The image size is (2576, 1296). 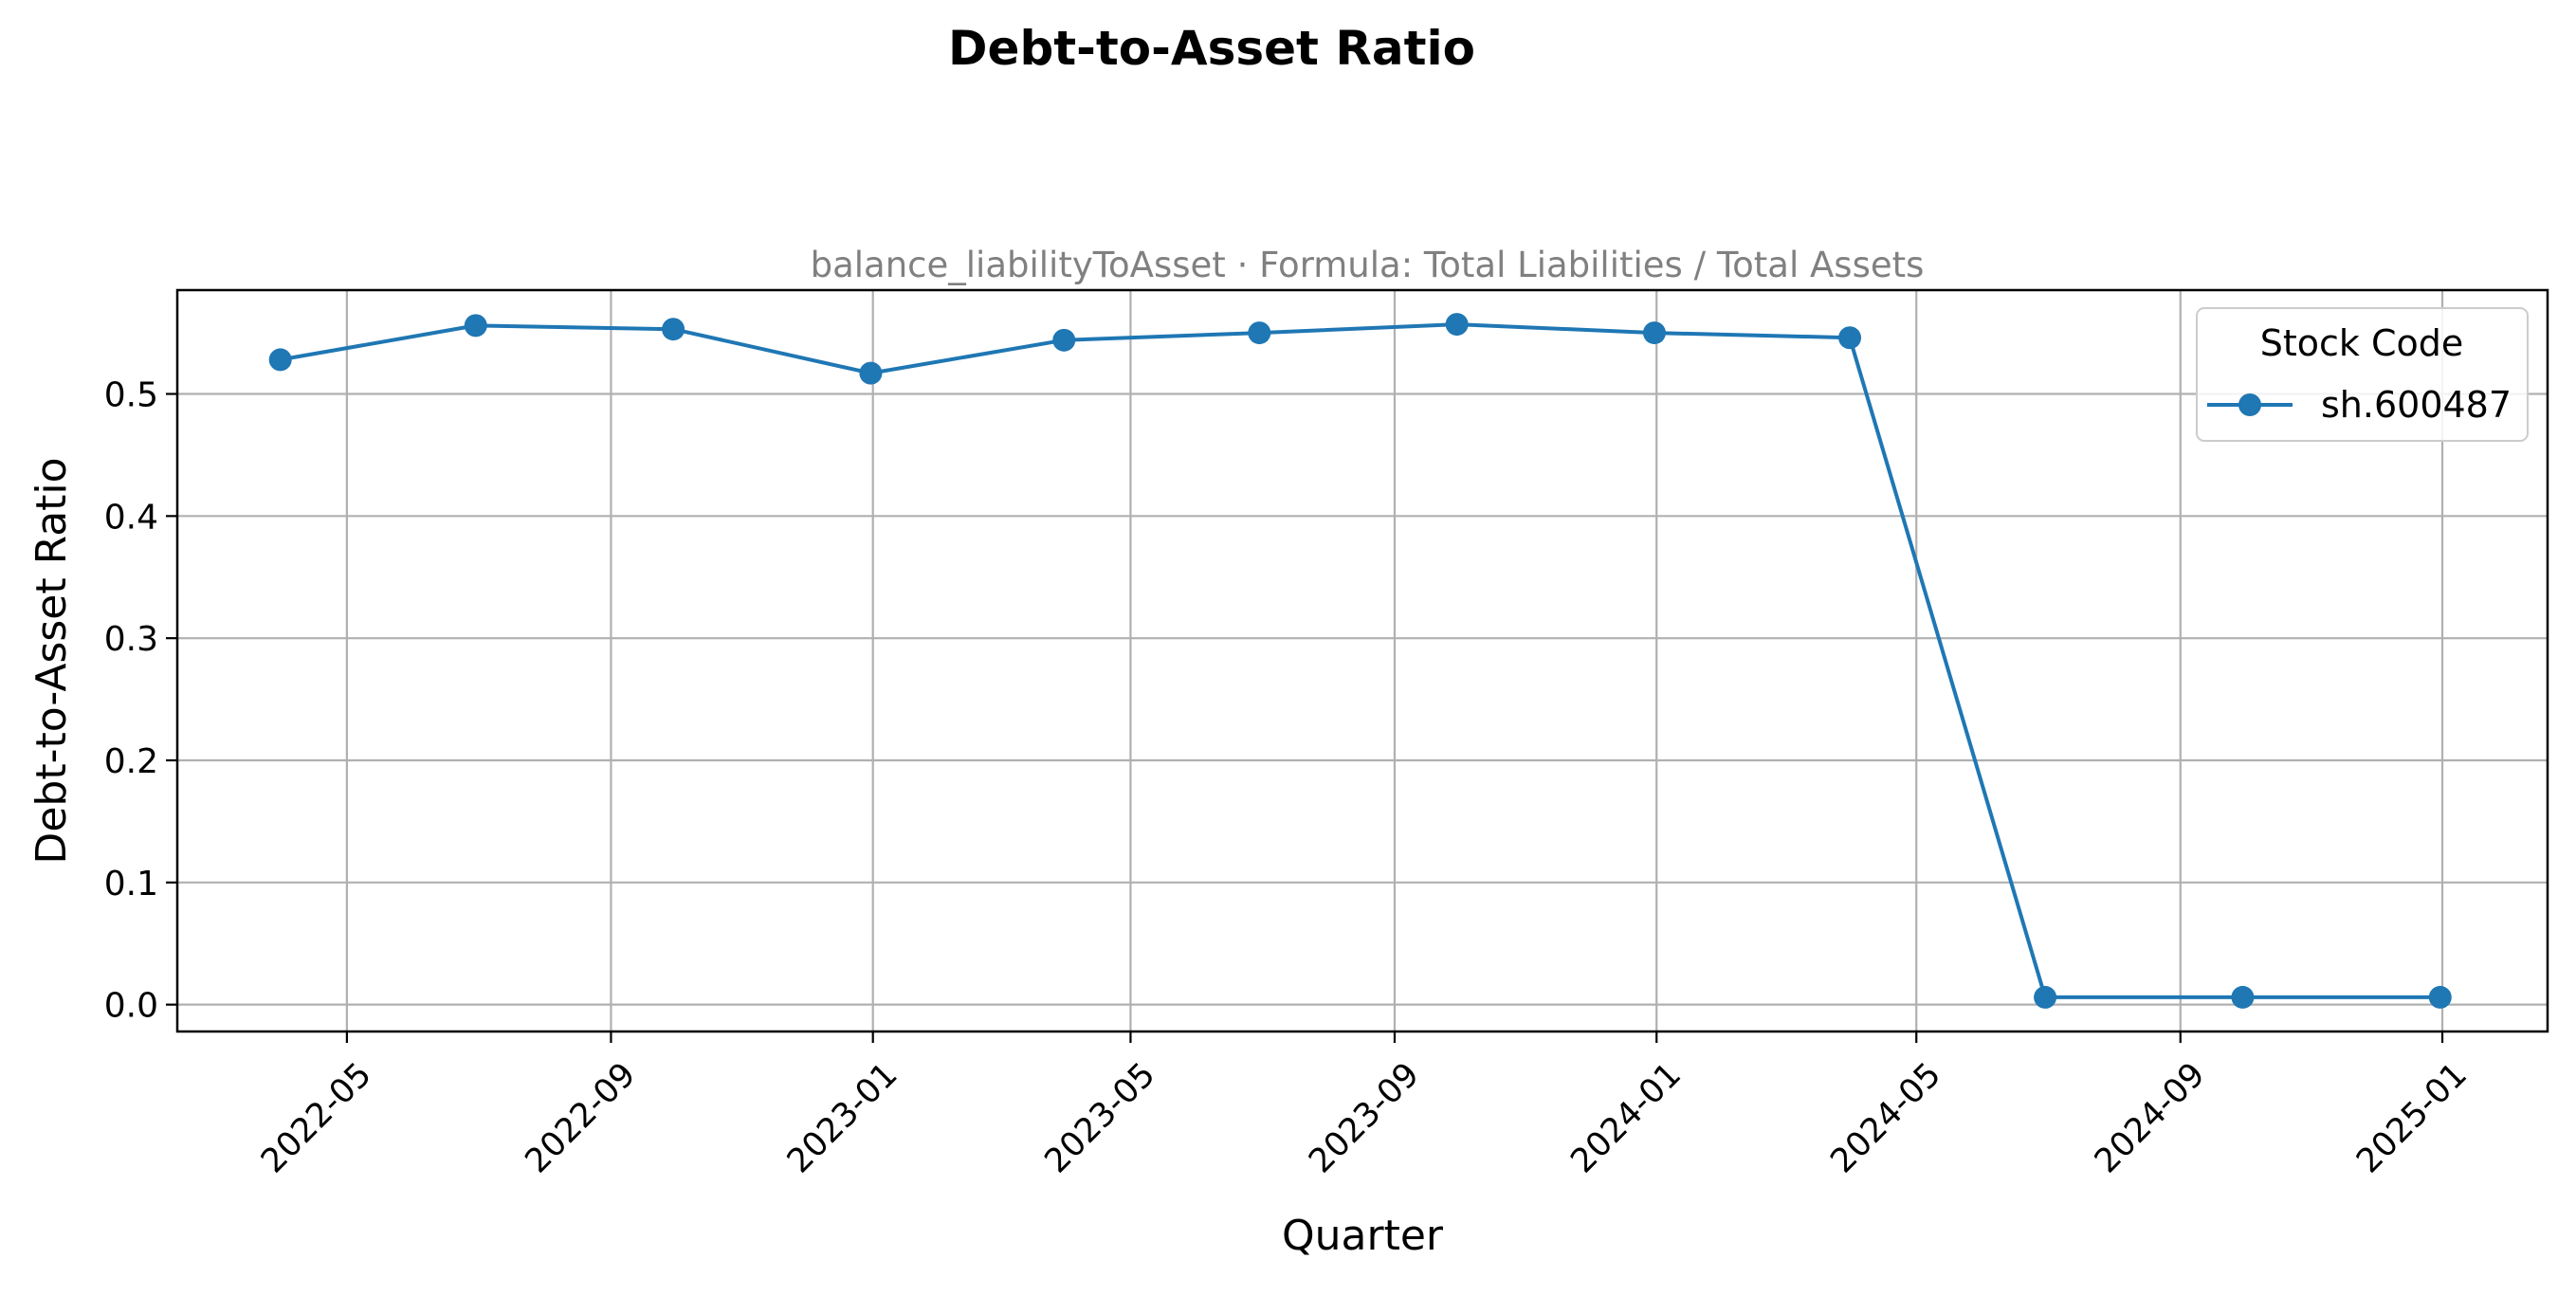 What do you see at coordinates (131, 639) in the screenshot?
I see `y-tick-label: 0.3` at bounding box center [131, 639].